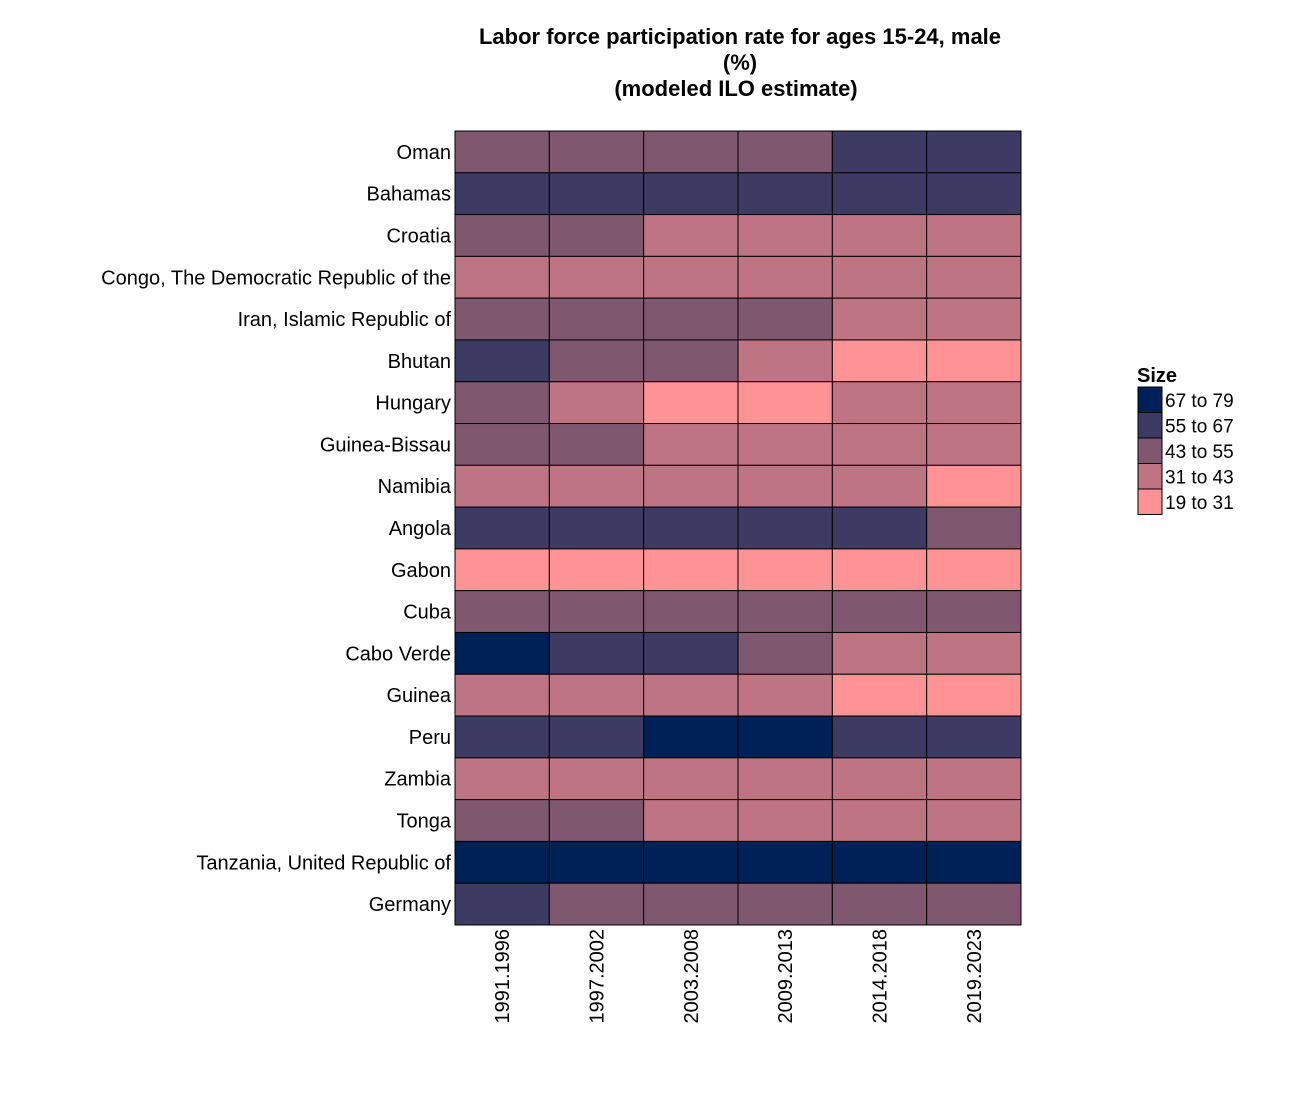 The width and height of the screenshot is (1300, 1100). Describe the element at coordinates (975, 976) in the screenshot. I see `x-tick-label: 2019.2023` at that location.